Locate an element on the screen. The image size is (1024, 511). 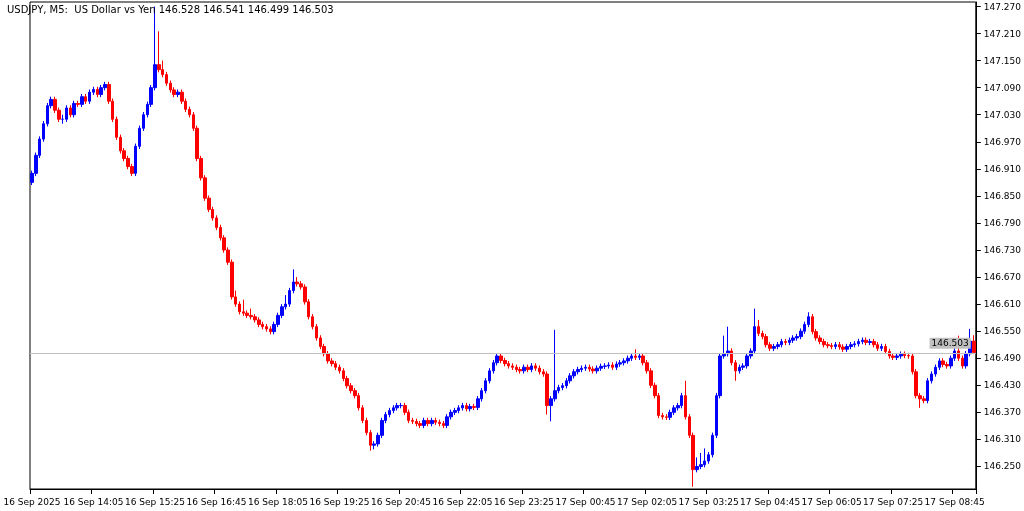
y-tick-label: 146.670 is located at coordinates (1002, 277).